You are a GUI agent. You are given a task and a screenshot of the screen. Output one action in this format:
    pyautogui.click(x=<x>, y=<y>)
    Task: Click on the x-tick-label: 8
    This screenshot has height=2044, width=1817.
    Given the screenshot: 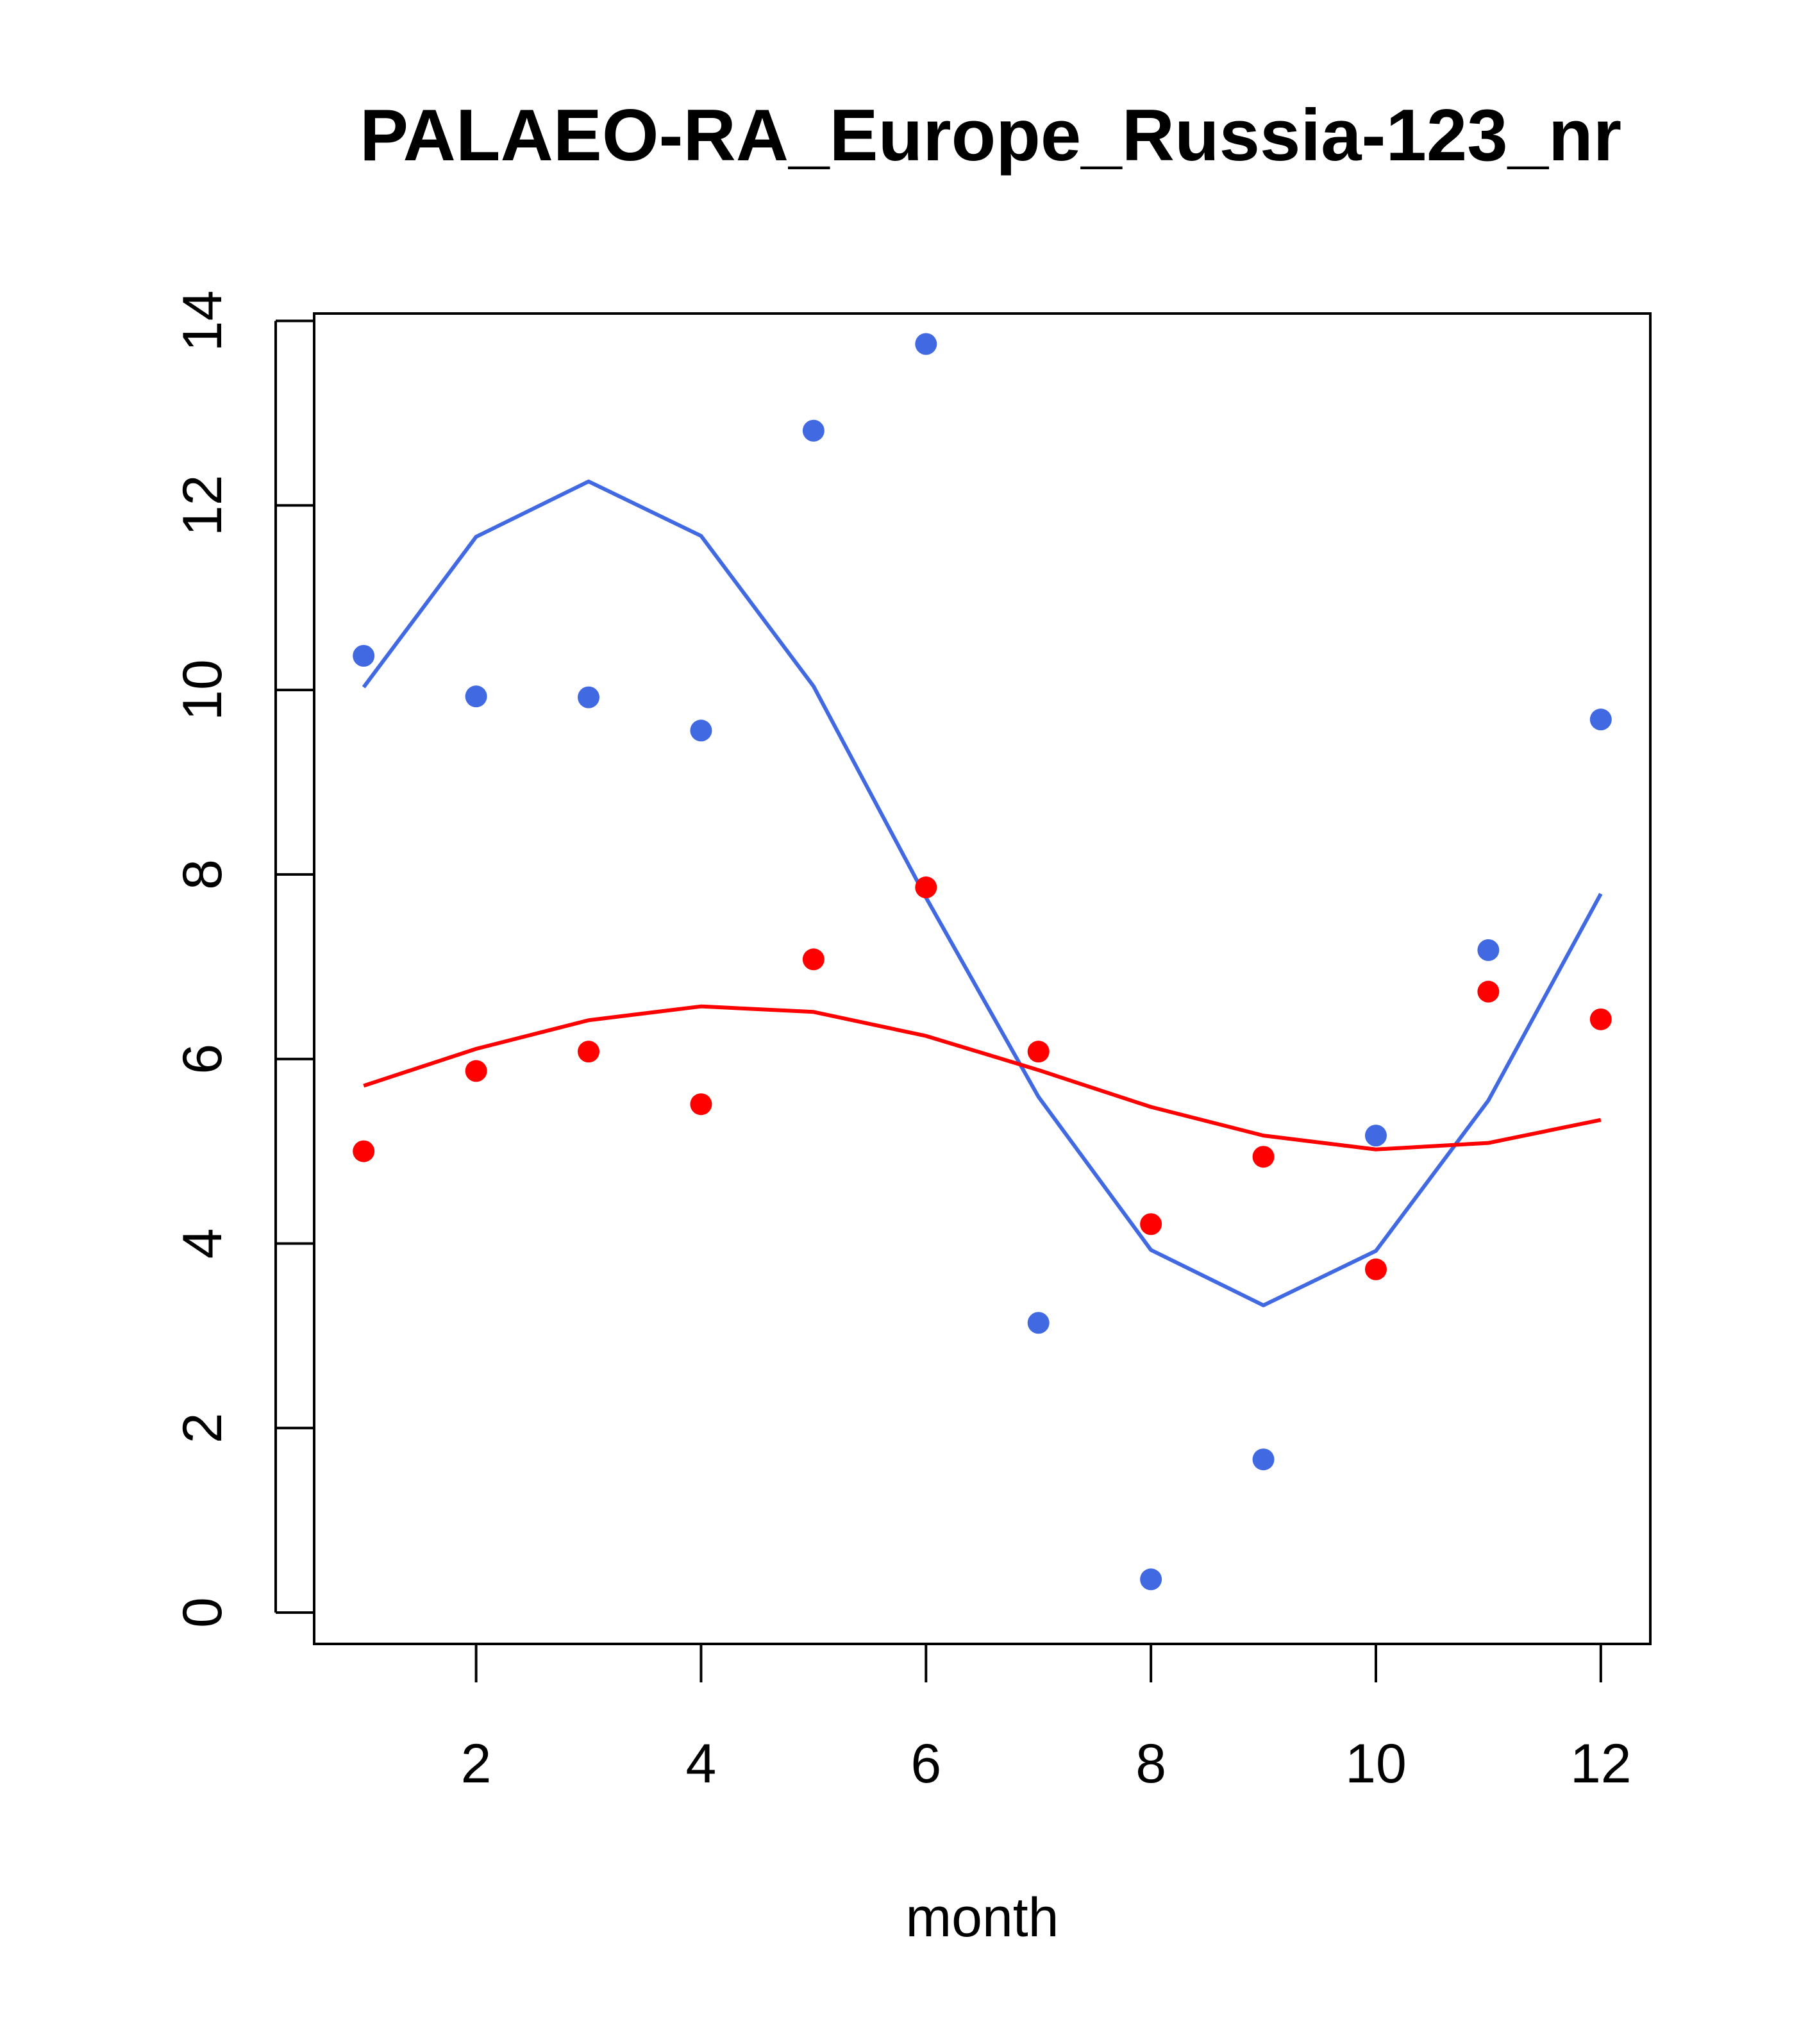 What is the action you would take?
    pyautogui.click(x=1150, y=1764)
    